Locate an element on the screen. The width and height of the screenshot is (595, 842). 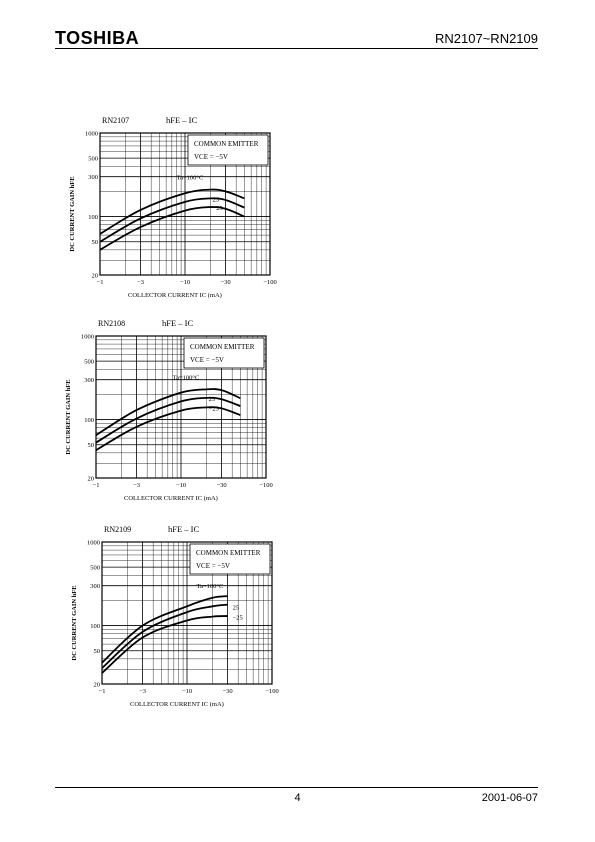
header-rule is located at coordinates (296, 48).